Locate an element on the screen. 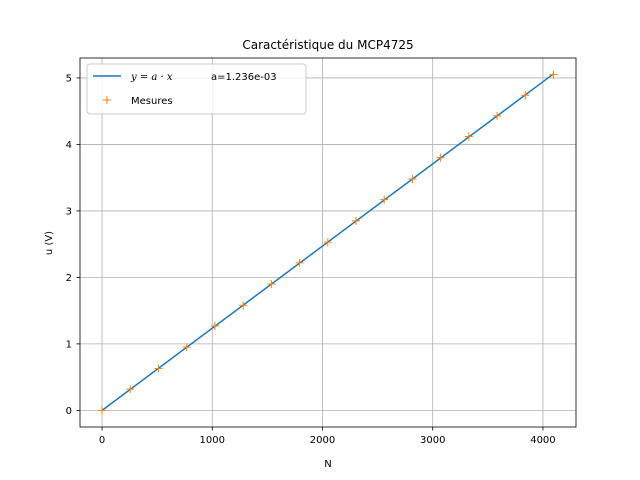 The height and width of the screenshot is (480, 640). chart-title: Caractéristique du MCP4725 is located at coordinates (327, 45).